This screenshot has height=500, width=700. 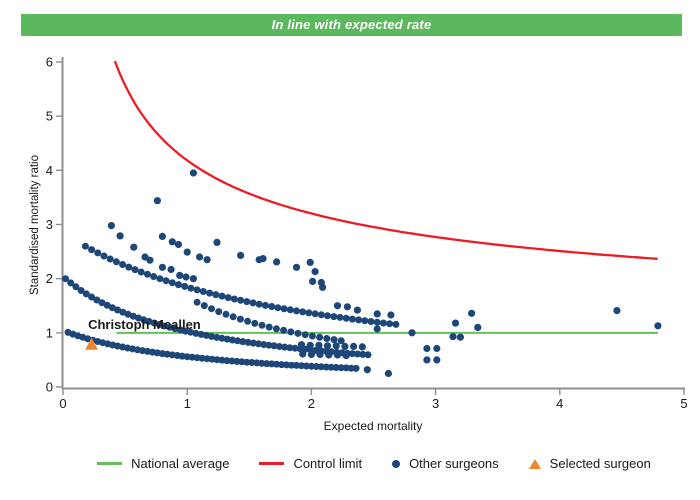 I want to click on status-banner-text: In line with expected rate, so click(x=351, y=24).